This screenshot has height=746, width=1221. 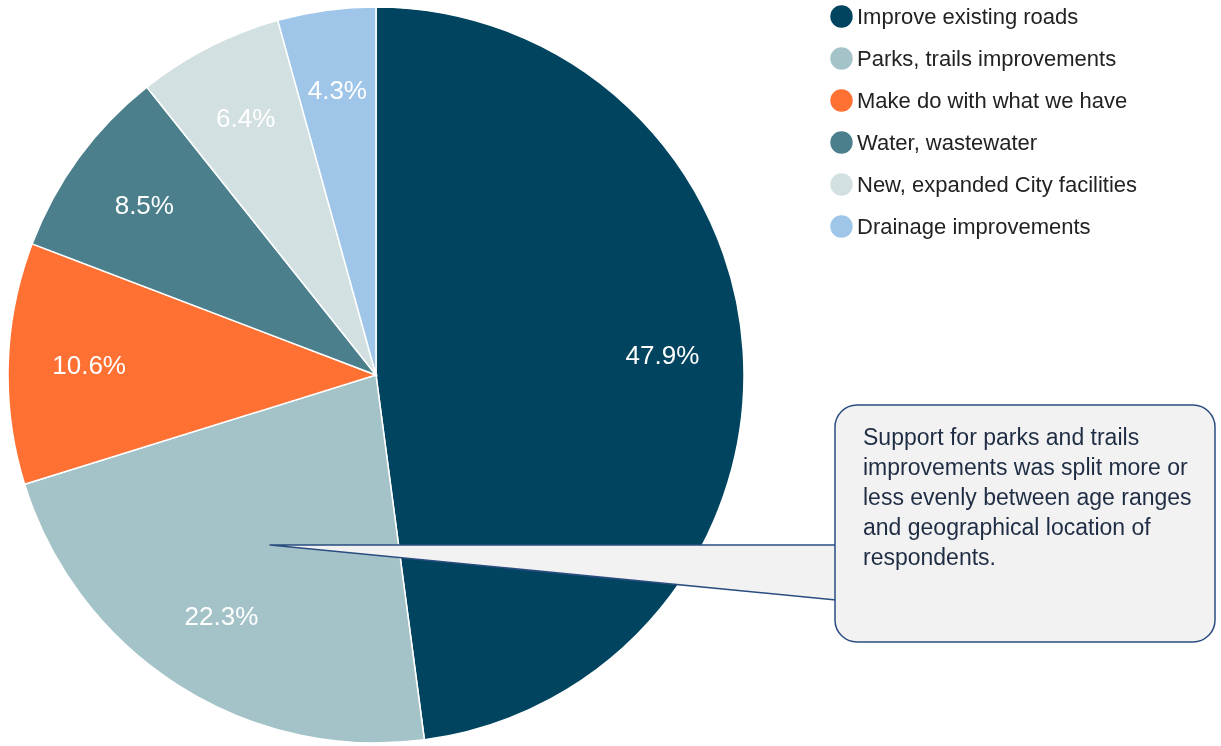 I want to click on data-label: 8.5%, so click(x=144, y=204).